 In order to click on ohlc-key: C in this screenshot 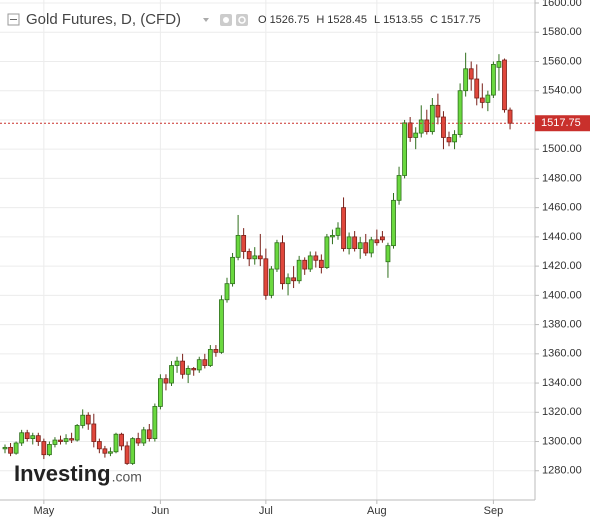, I will do `click(434, 20)`.